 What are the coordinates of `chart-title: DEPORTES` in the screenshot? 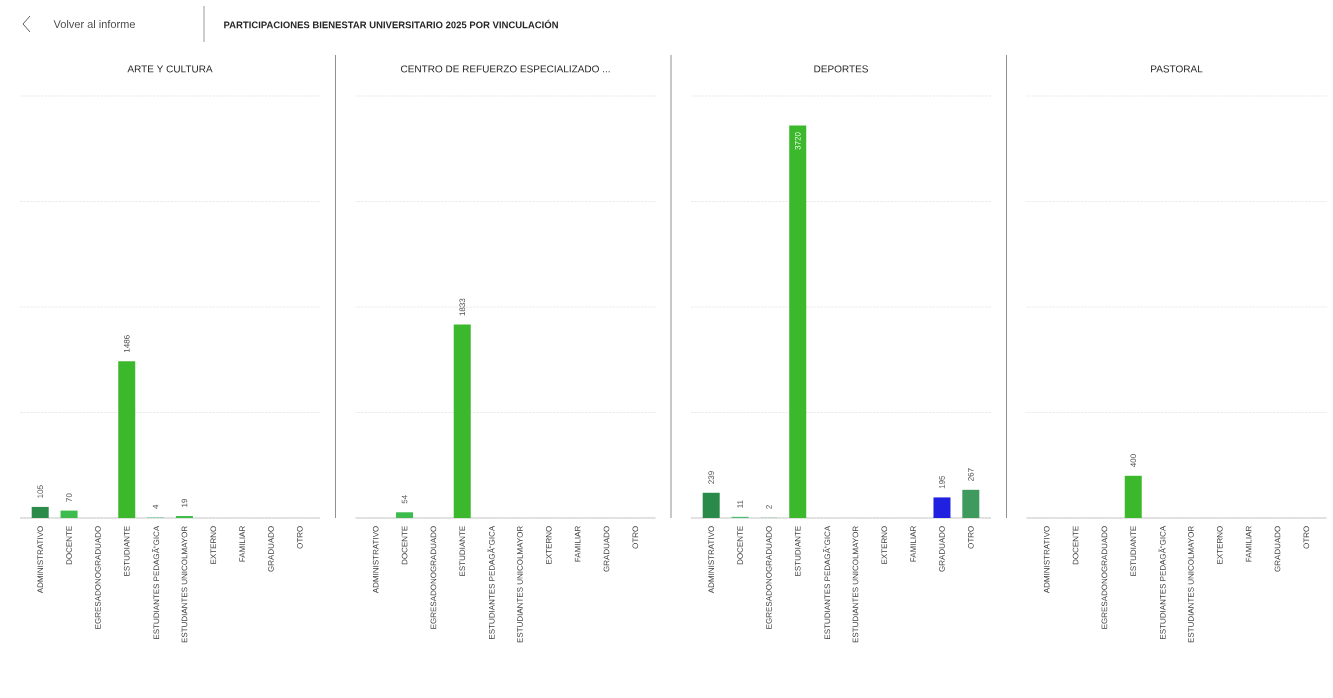 It's located at (841, 69).